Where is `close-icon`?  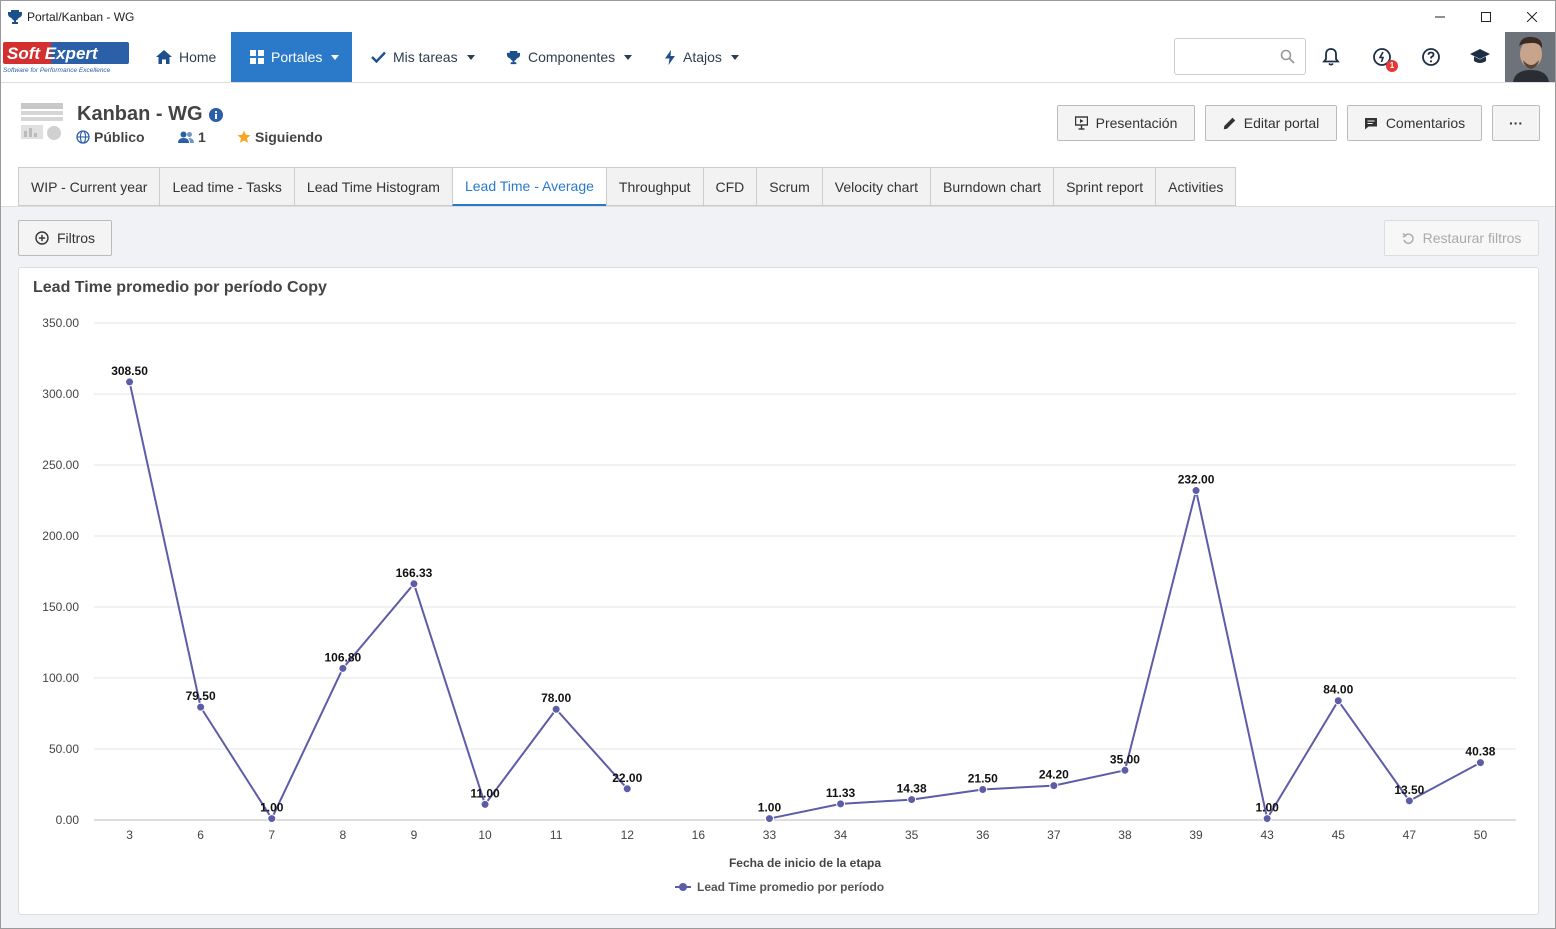
close-icon is located at coordinates (1532, 16).